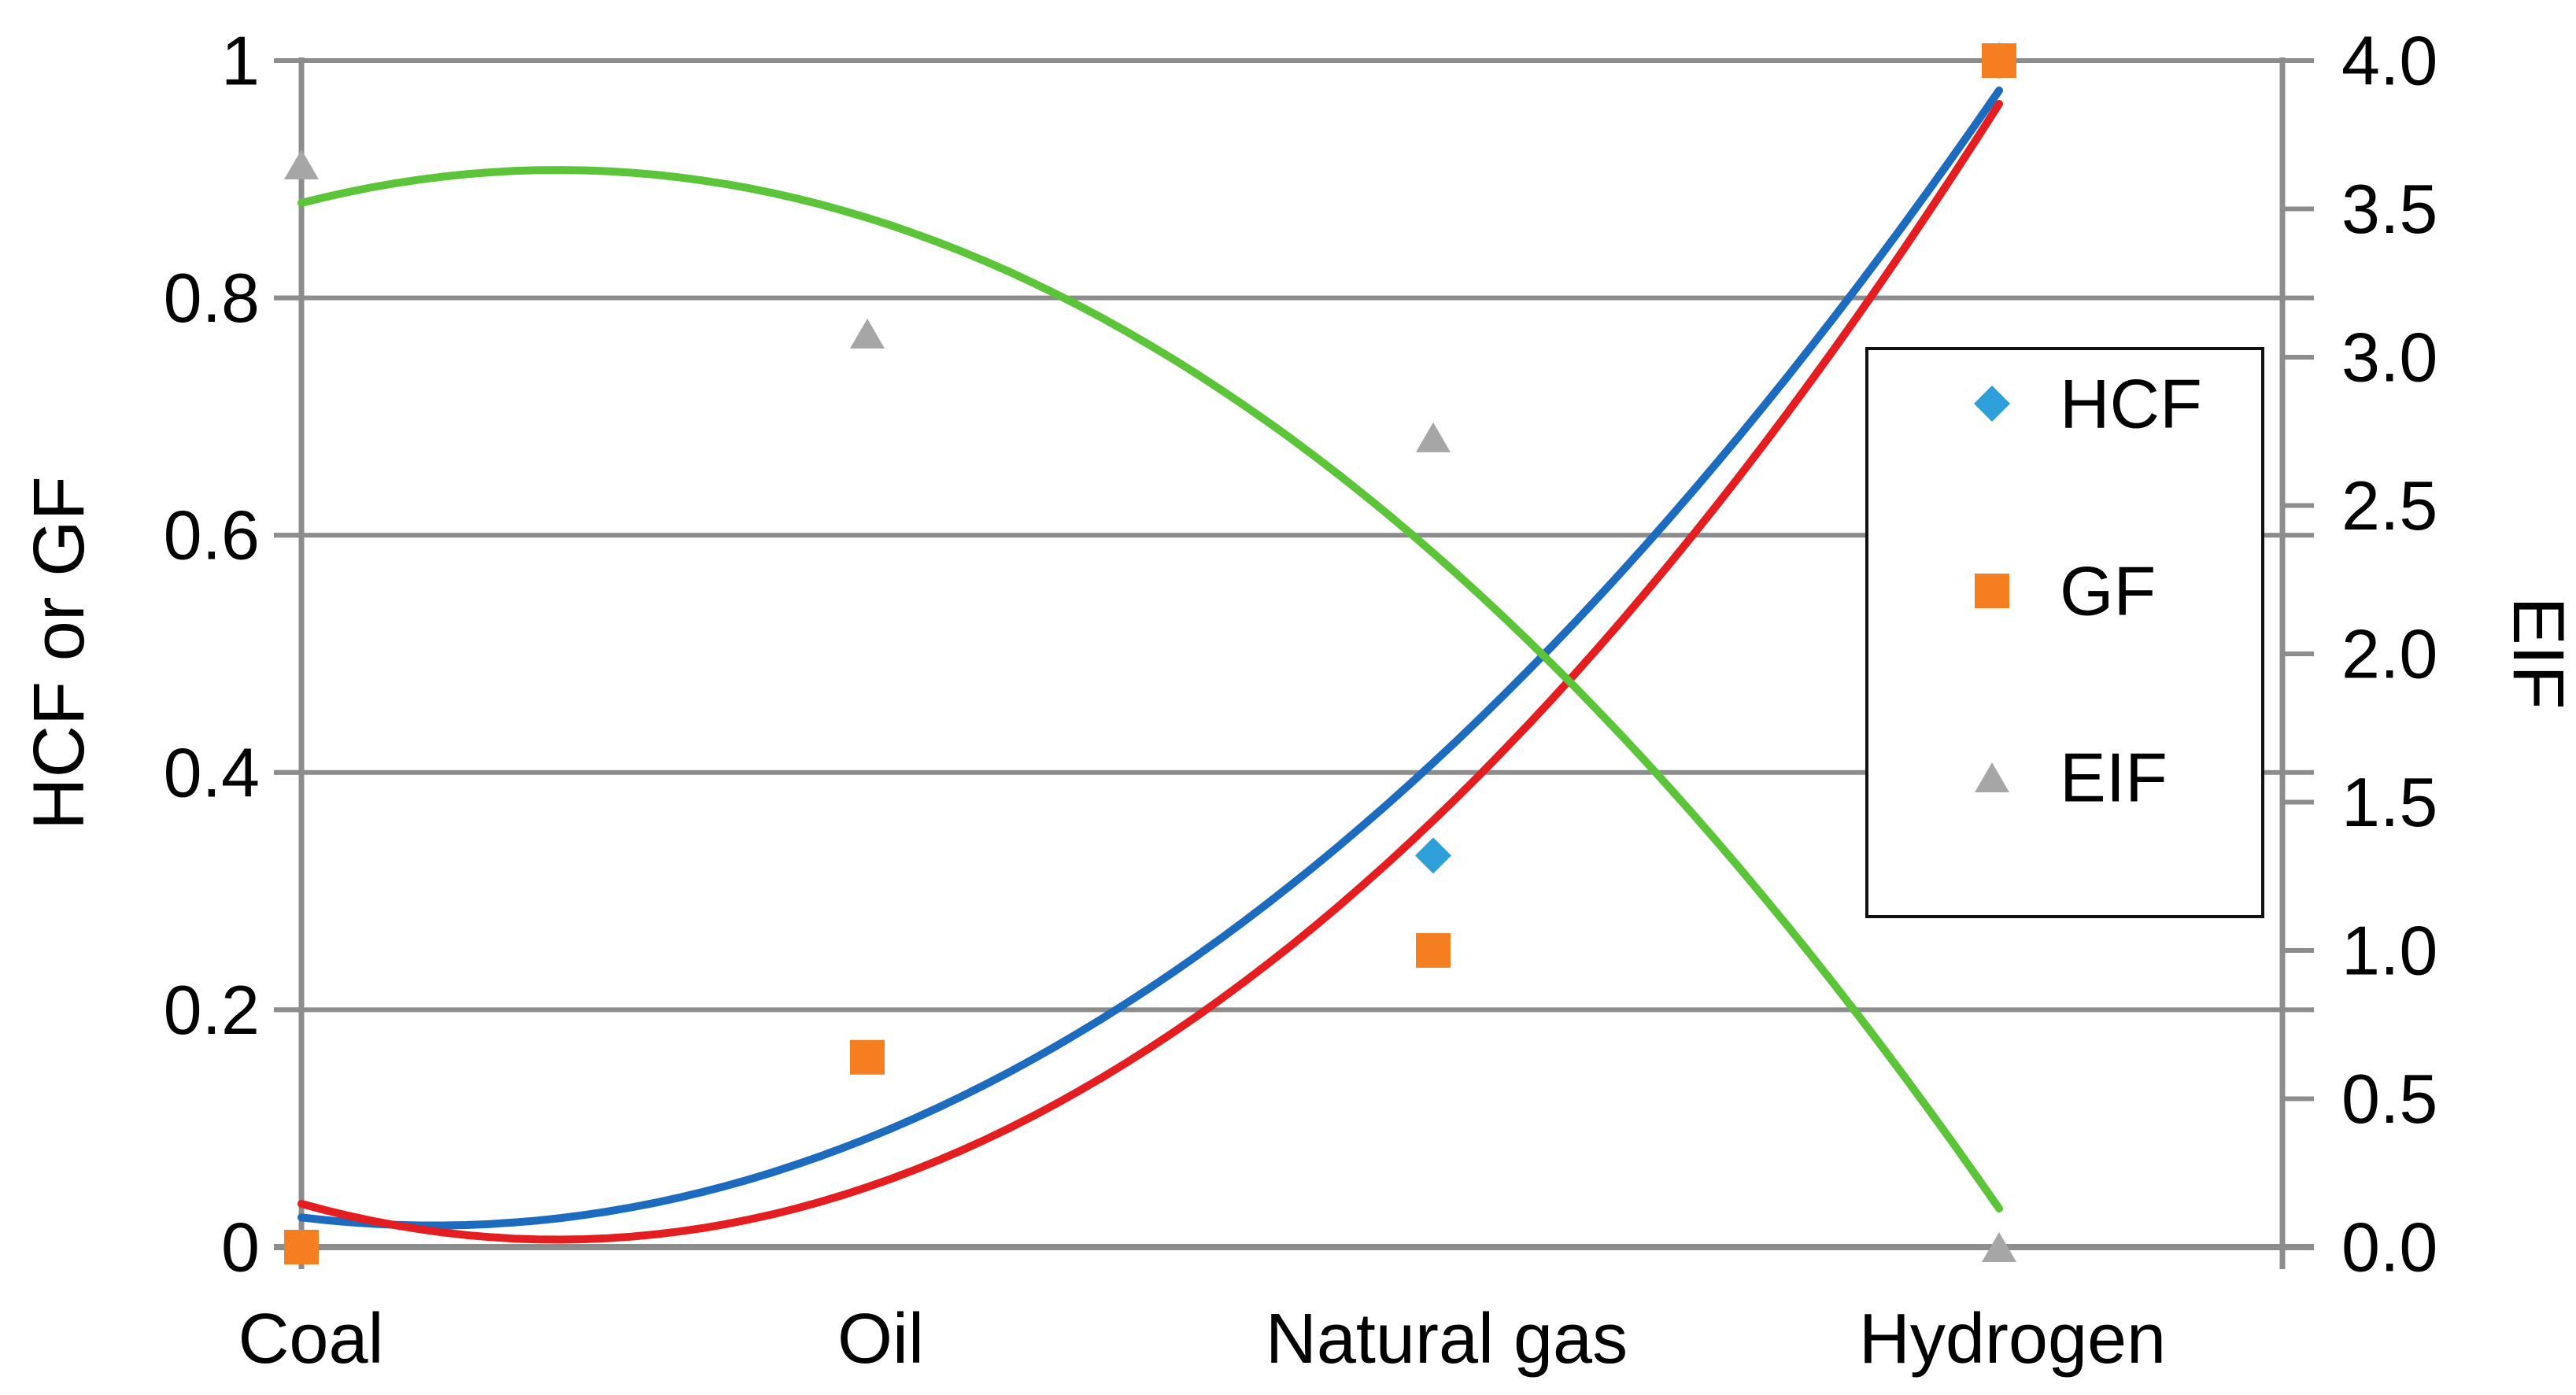  Describe the element at coordinates (212, 298) in the screenshot. I see `left-axis-tick-label-0.8: 0.8` at that location.